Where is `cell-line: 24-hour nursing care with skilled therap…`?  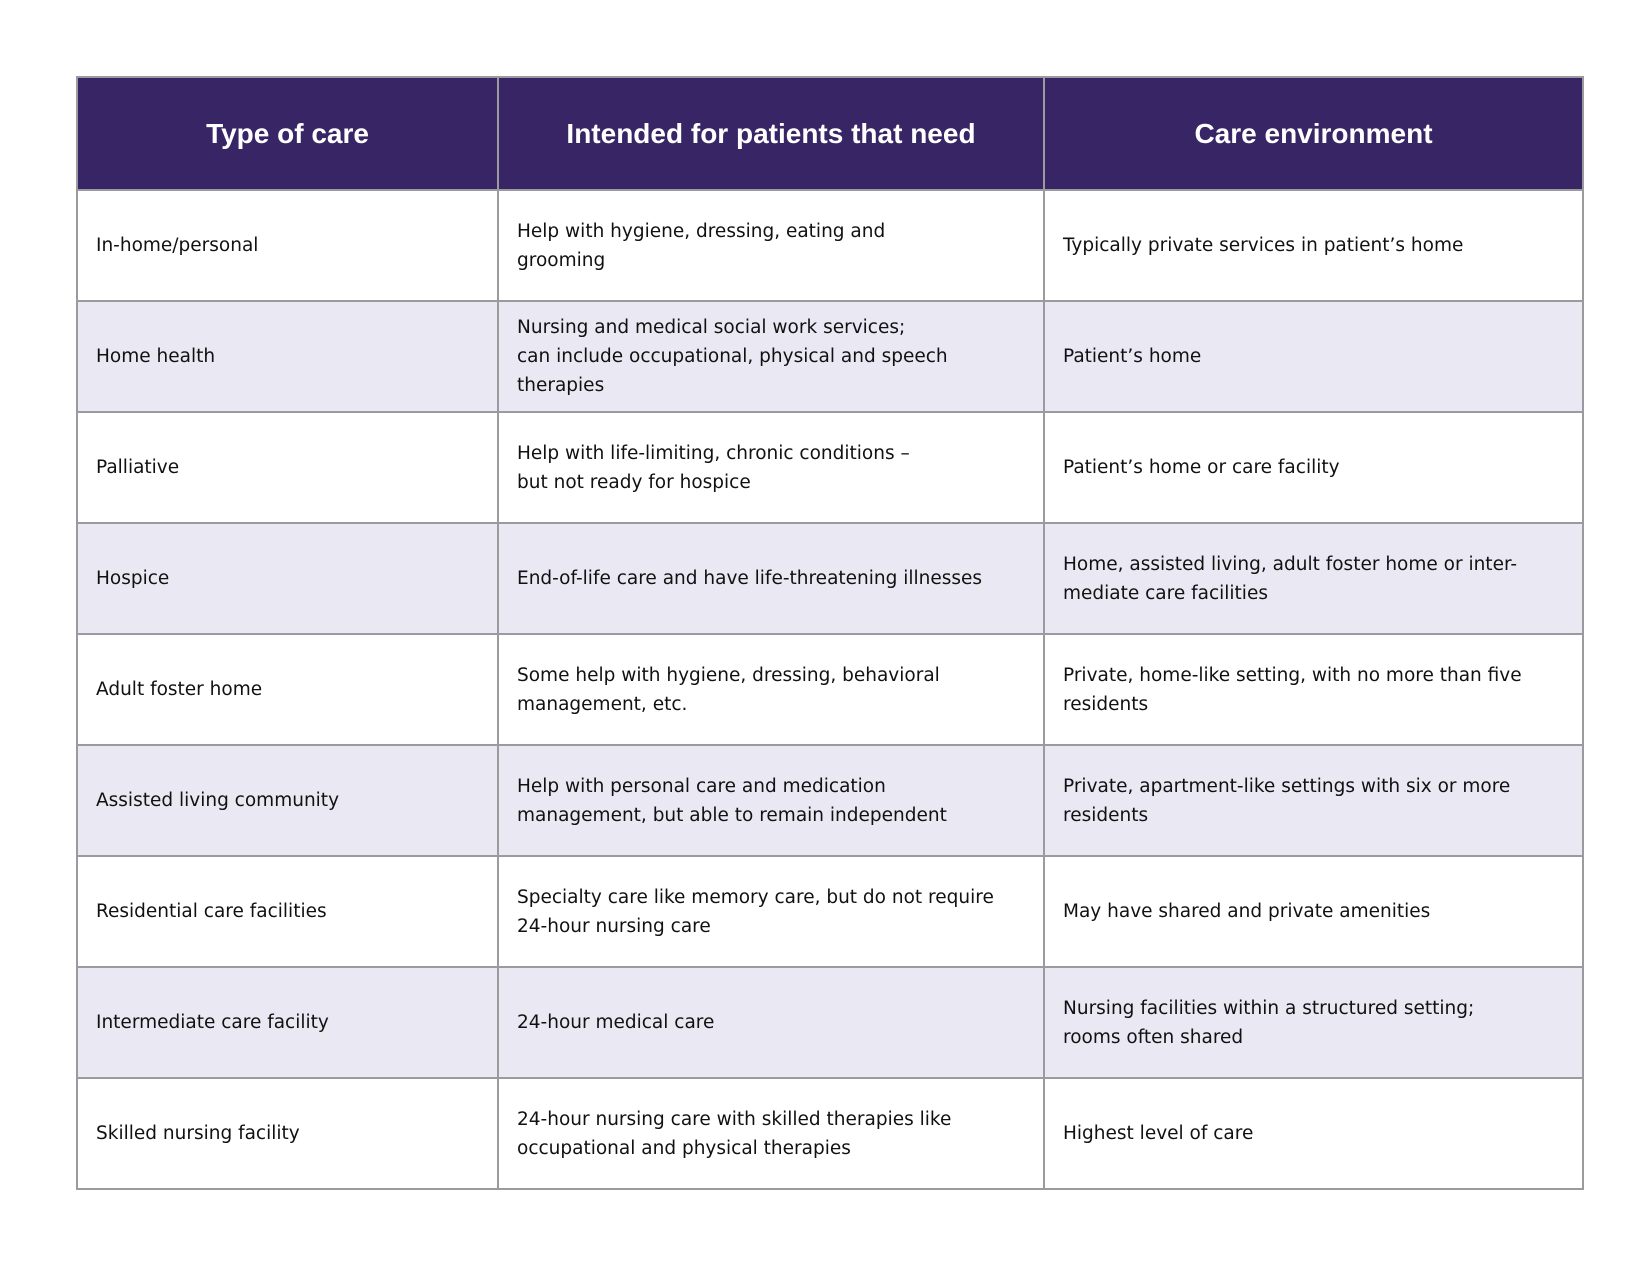 cell-line: 24-hour nursing care with skilled therap… is located at coordinates (734, 1119).